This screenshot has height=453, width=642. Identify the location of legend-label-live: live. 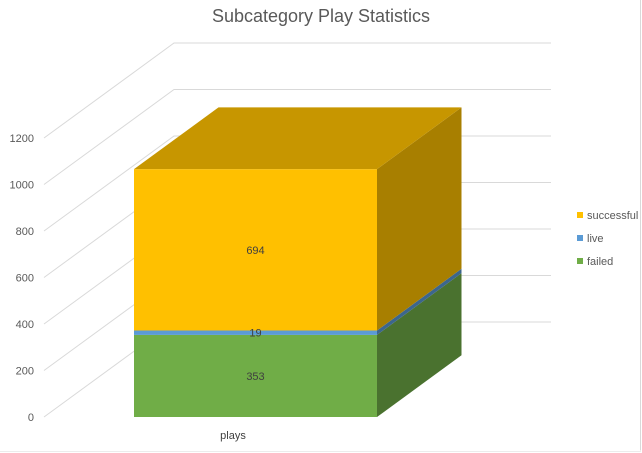
(595, 239).